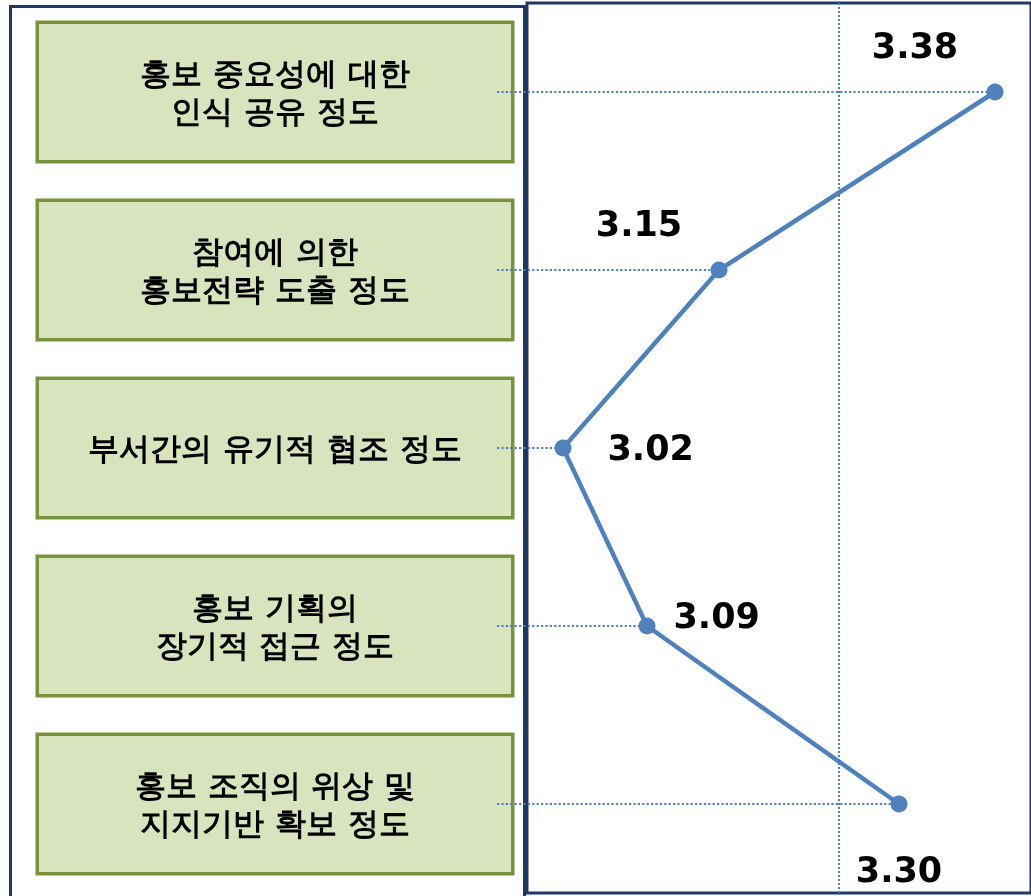 This screenshot has height=896, width=1031. What do you see at coordinates (275, 92) in the screenshot?
I see `y-tick-label: 홍보 중요성에 대한 인식 공유 정도` at bounding box center [275, 92].